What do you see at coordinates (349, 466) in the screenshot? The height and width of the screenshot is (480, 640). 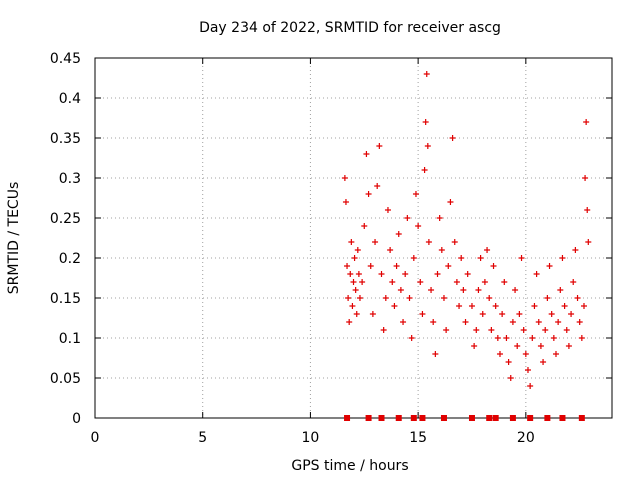 I see `x-axis-label: GPS time / hours` at bounding box center [349, 466].